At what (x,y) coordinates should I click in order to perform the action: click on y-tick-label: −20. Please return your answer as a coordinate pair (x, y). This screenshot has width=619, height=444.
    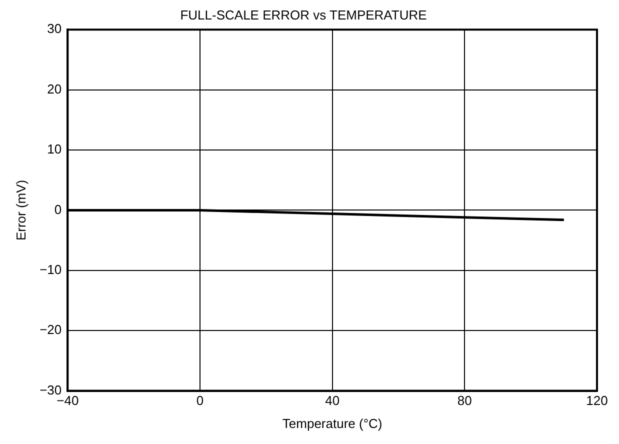
    Looking at the image, I should click on (51, 330).